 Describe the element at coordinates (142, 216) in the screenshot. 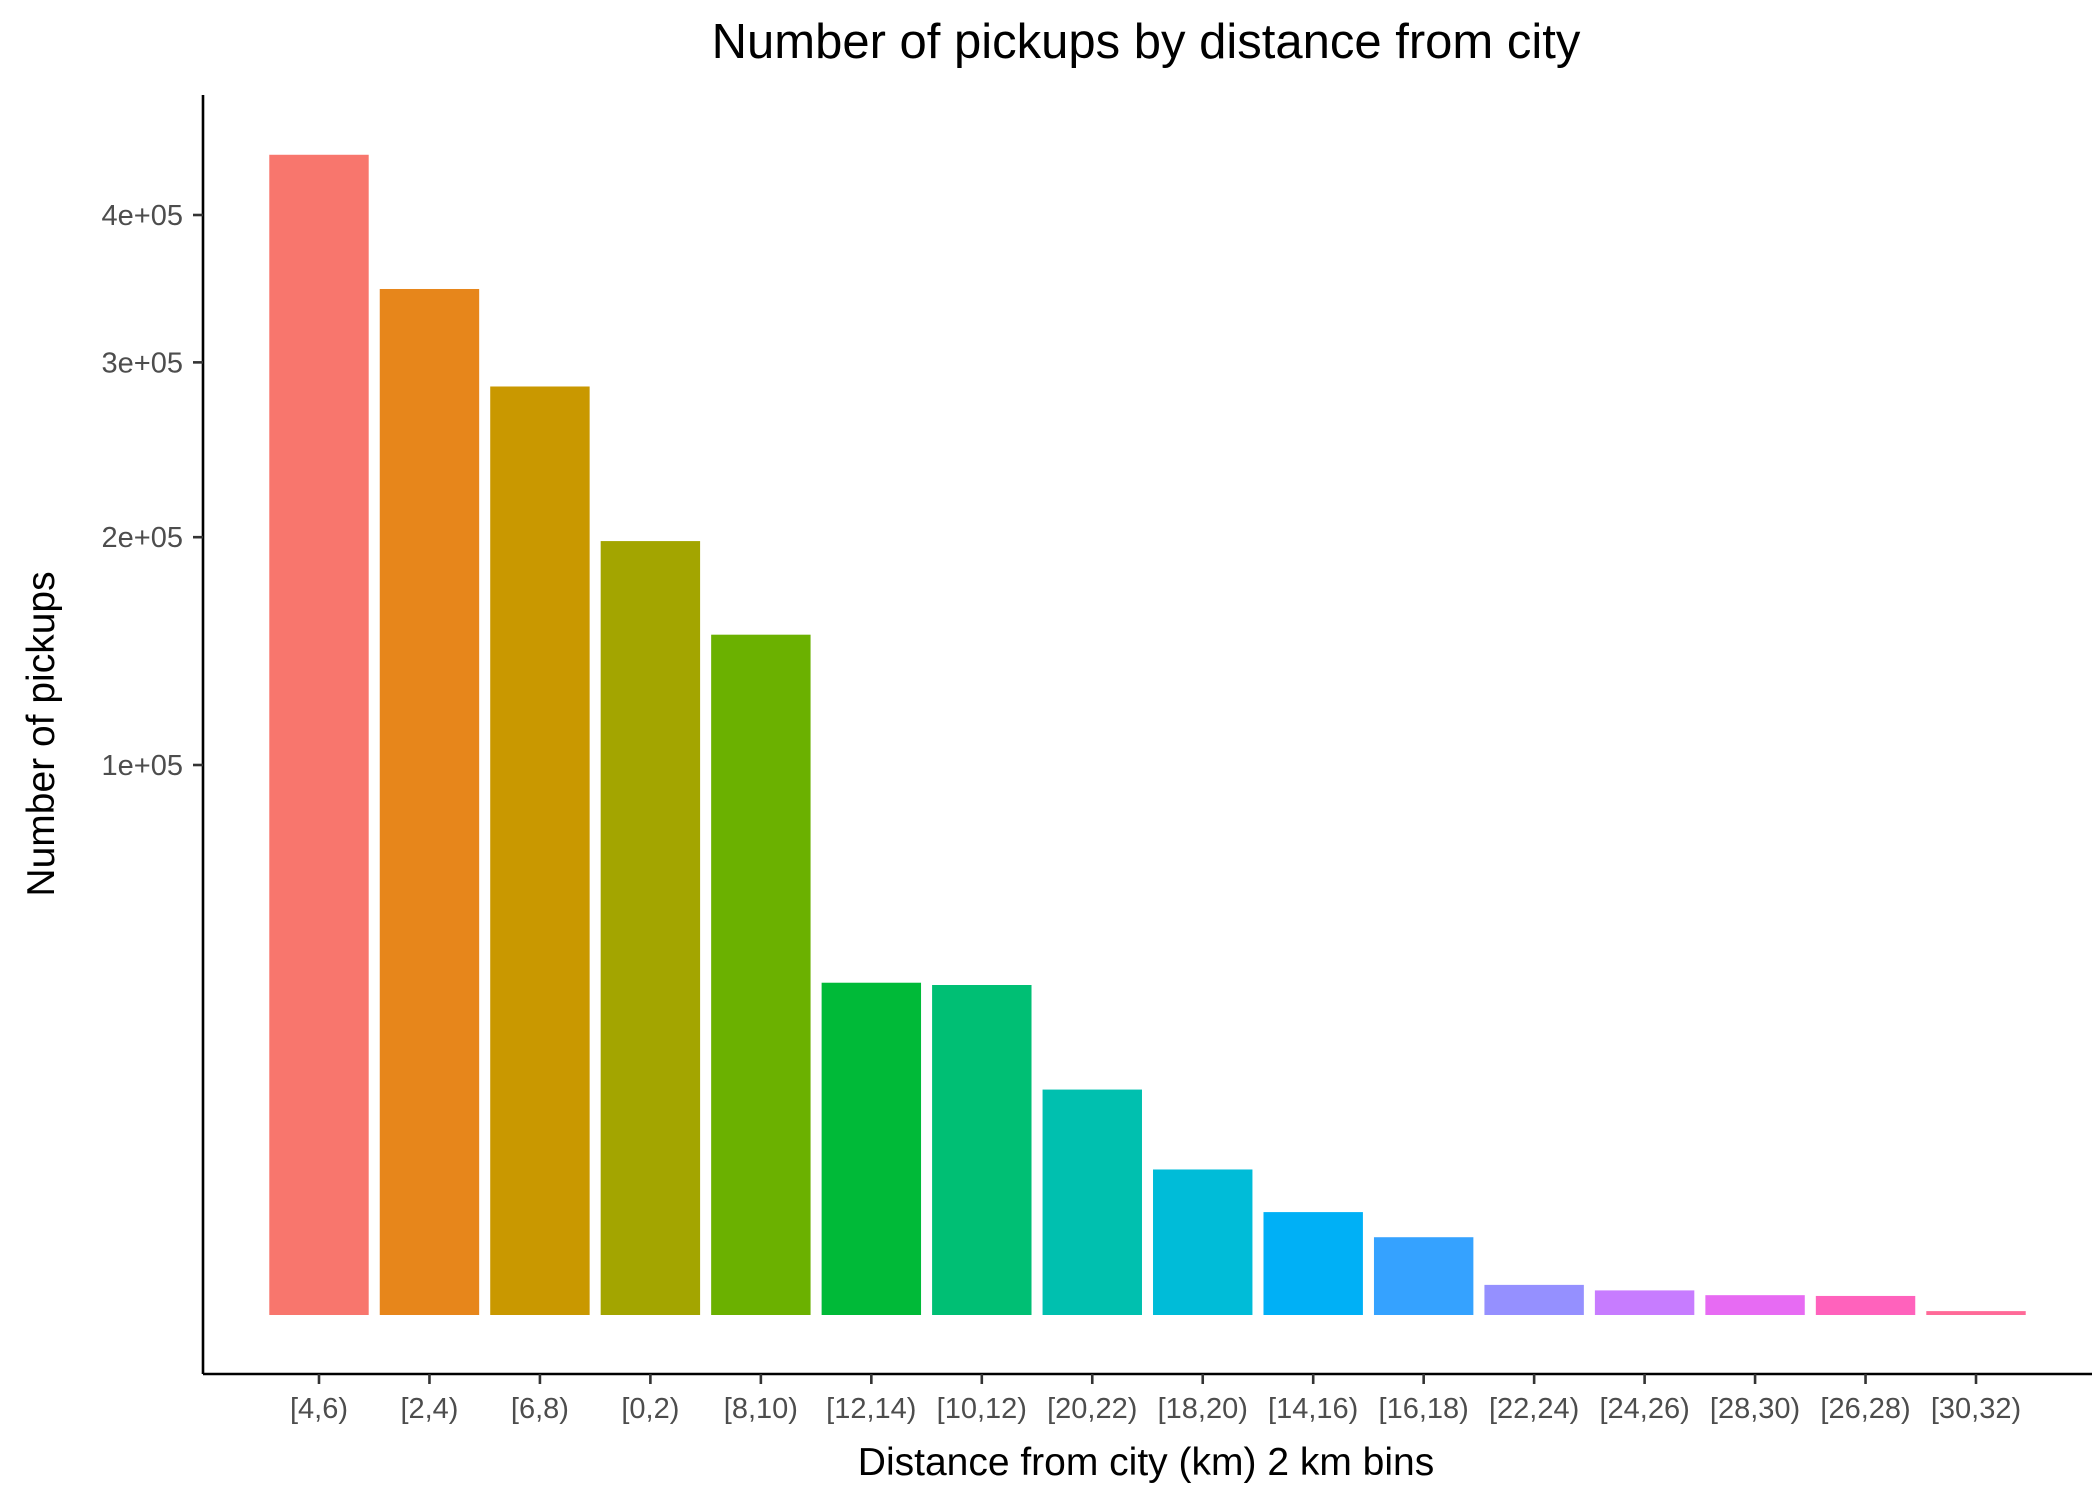

I see `y-tick-label-3: 4e+05` at that location.